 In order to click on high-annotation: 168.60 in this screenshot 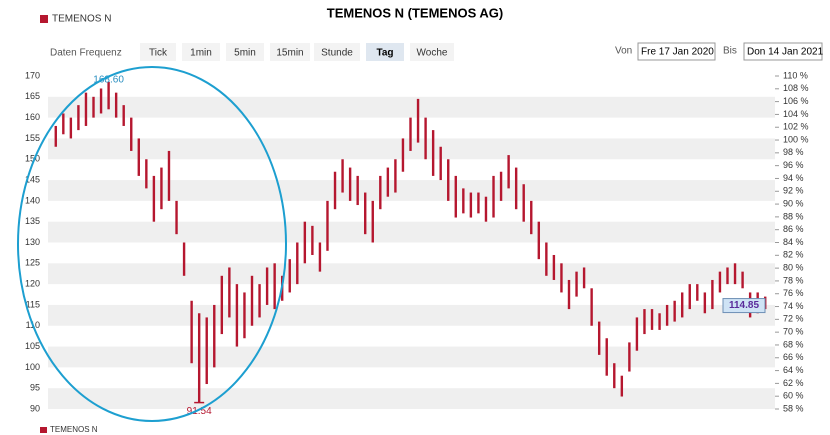, I will do `click(108, 79)`.